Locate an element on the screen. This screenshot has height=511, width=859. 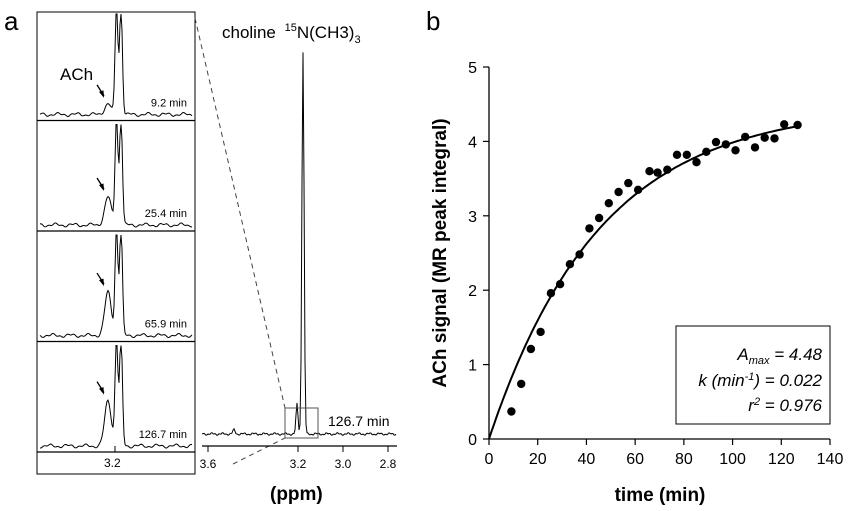
inset-time-label: 9.2 min is located at coordinates (169, 104).